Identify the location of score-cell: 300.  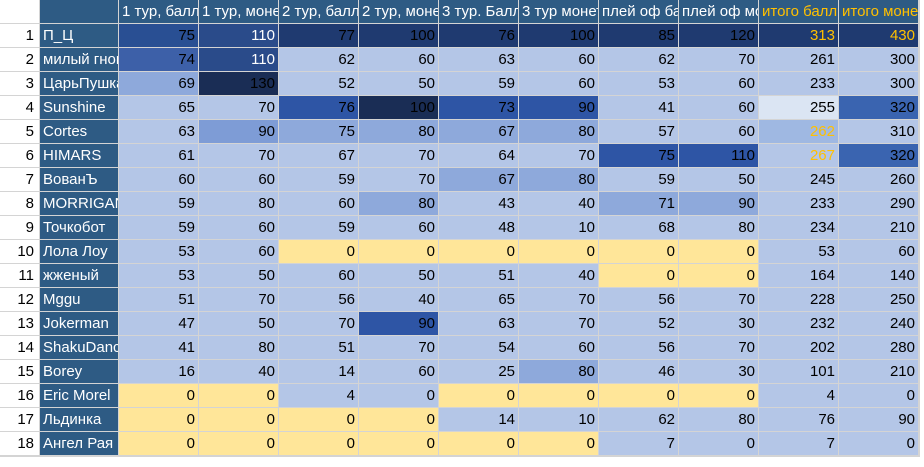
(879, 60).